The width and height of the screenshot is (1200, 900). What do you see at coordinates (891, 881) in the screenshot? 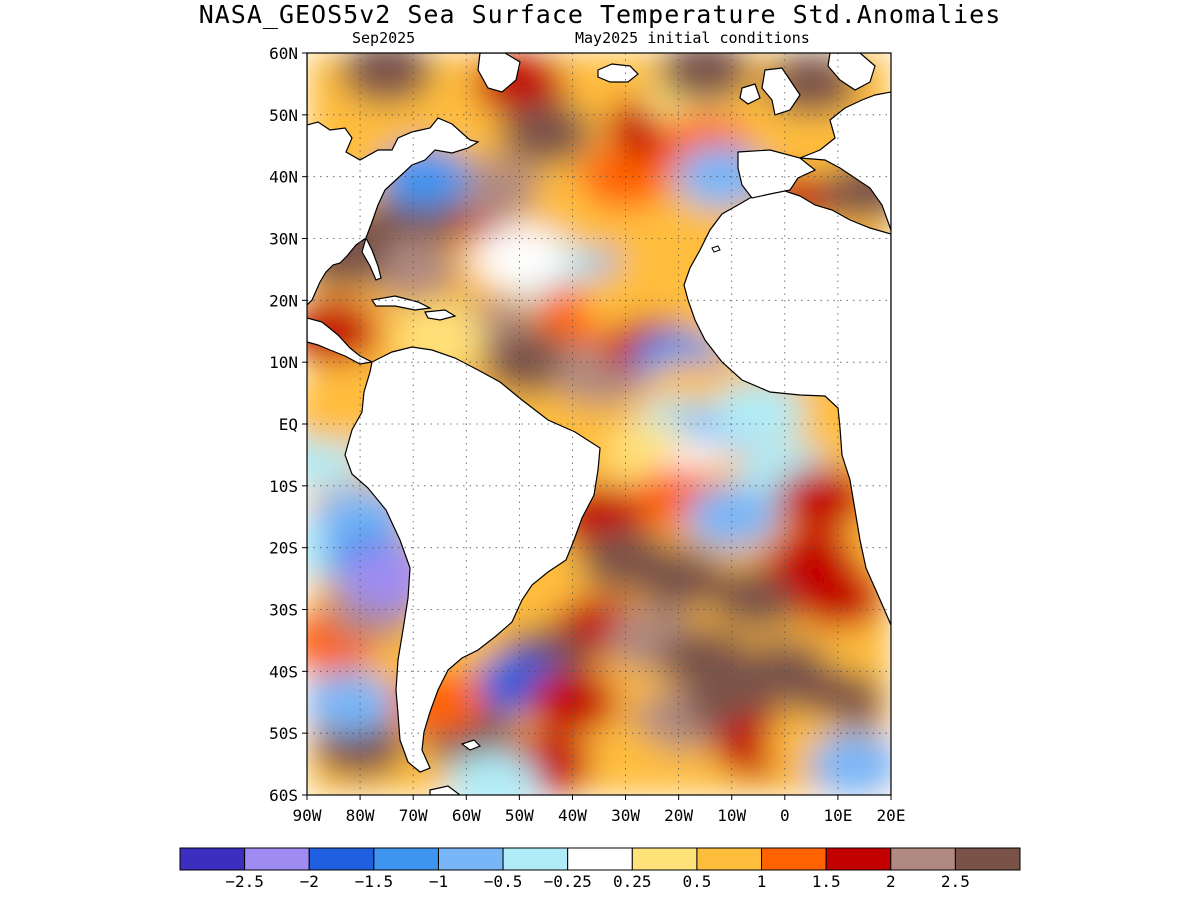
I see `colorbar-label: 2` at bounding box center [891, 881].